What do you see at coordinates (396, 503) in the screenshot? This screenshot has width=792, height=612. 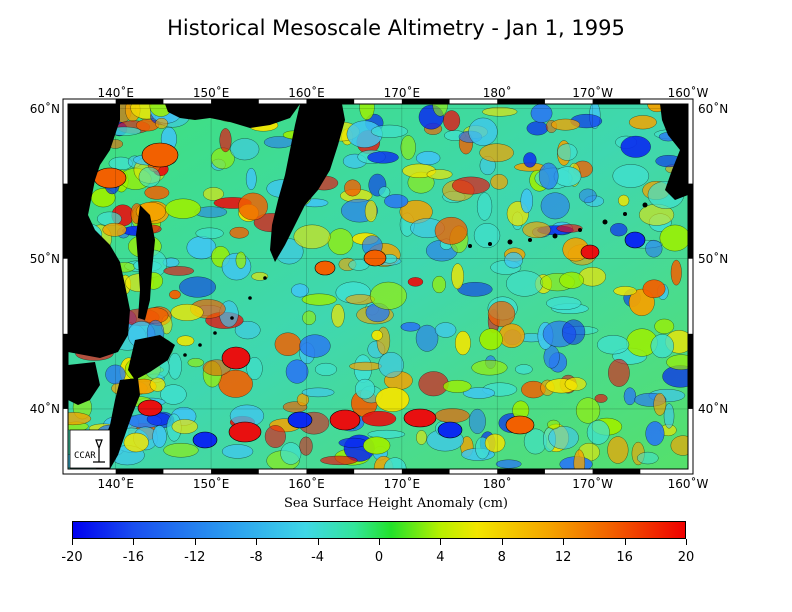 I see `colorbar-label: Sea Surface Height Anomaly (cm)` at bounding box center [396, 503].